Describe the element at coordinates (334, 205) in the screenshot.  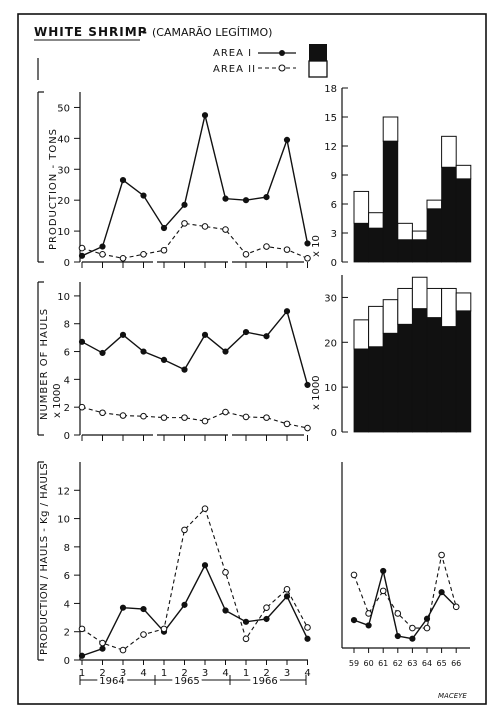
I see `annual-production-y-tick-label: 6` at that location.